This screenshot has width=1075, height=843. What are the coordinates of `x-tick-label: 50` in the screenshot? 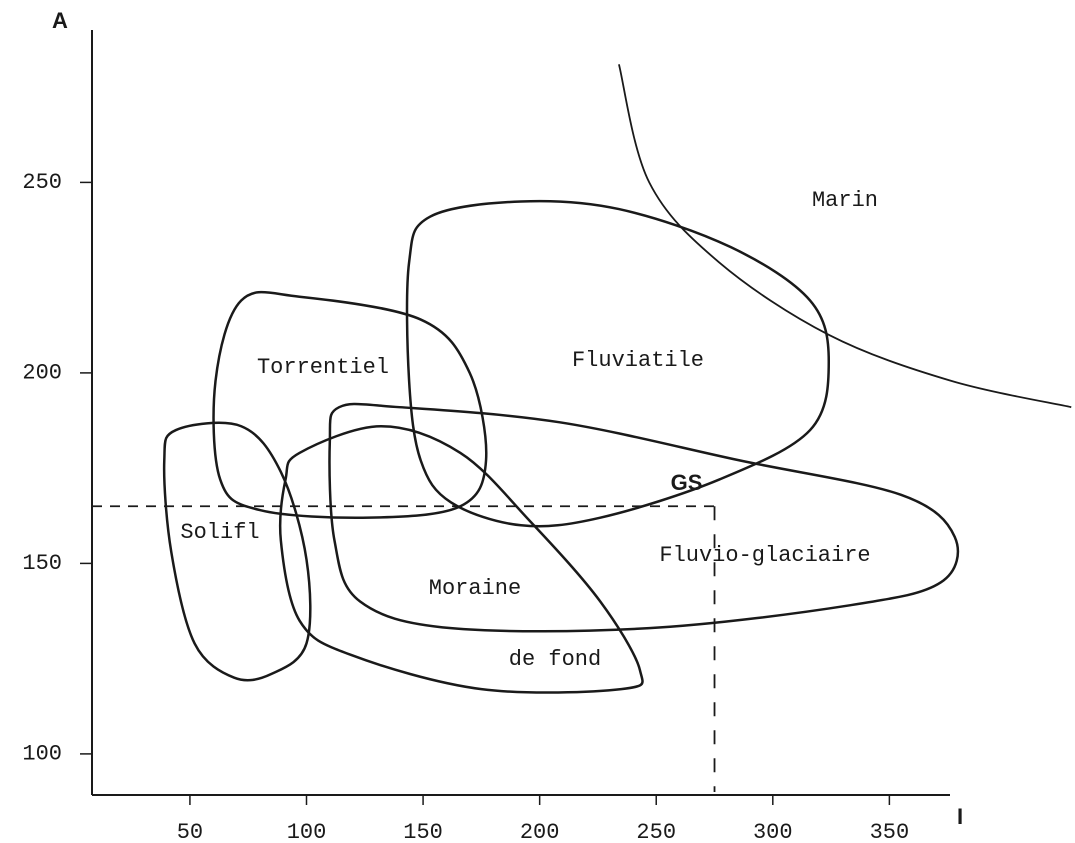 It's located at (190, 831).